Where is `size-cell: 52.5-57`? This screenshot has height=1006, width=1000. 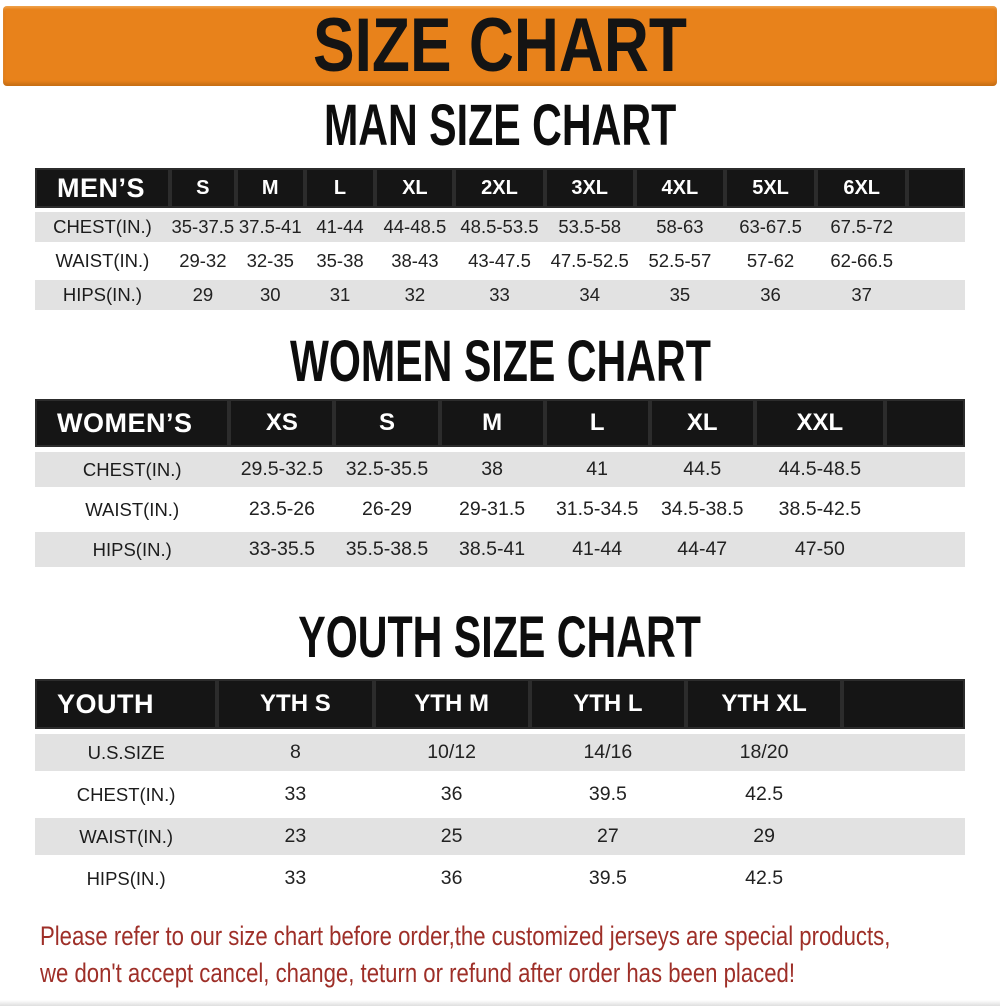 size-cell: 52.5-57 is located at coordinates (680, 260).